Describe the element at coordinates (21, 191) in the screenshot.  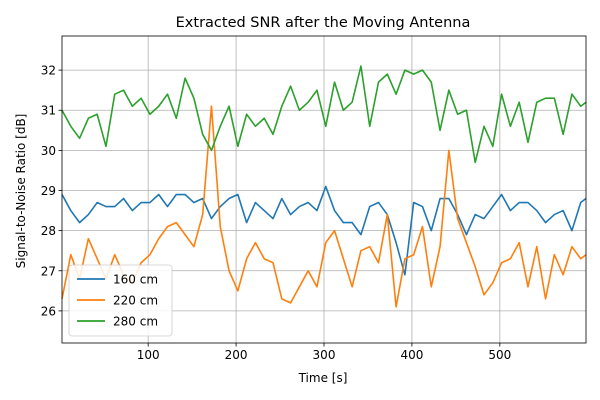
I see `y-axis-label: Signal-to-Noise Ratio [dB]` at that location.